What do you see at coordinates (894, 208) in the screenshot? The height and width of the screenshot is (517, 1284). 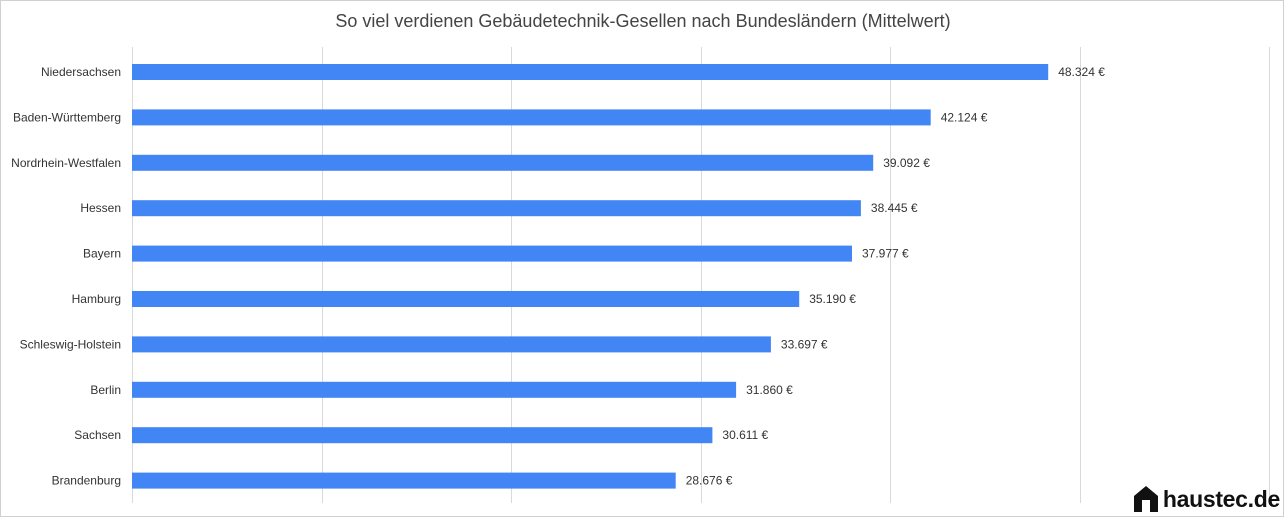 I see `value-label: 38.445 €` at bounding box center [894, 208].